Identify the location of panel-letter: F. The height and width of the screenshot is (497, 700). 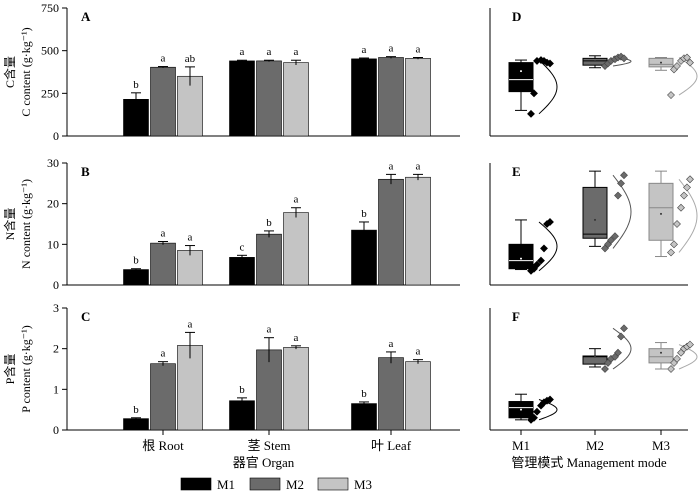
(516, 316).